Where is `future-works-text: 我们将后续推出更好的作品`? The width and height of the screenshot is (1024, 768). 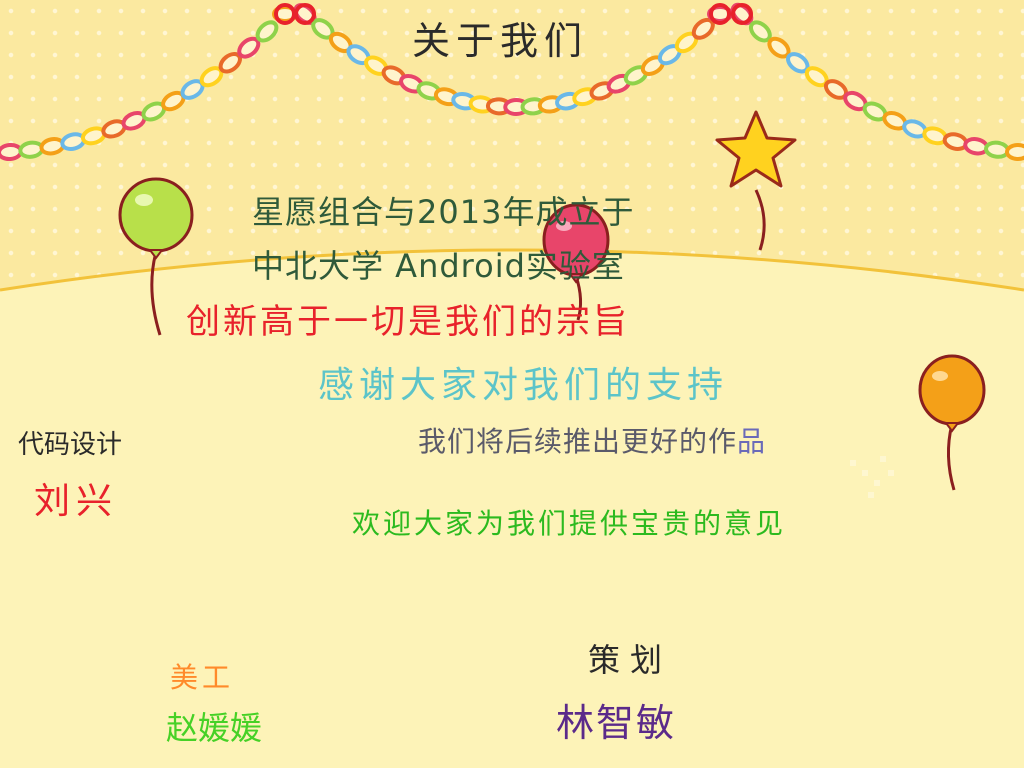
future-works-text: 我们将后续推出更好的作品 is located at coordinates (592, 442).